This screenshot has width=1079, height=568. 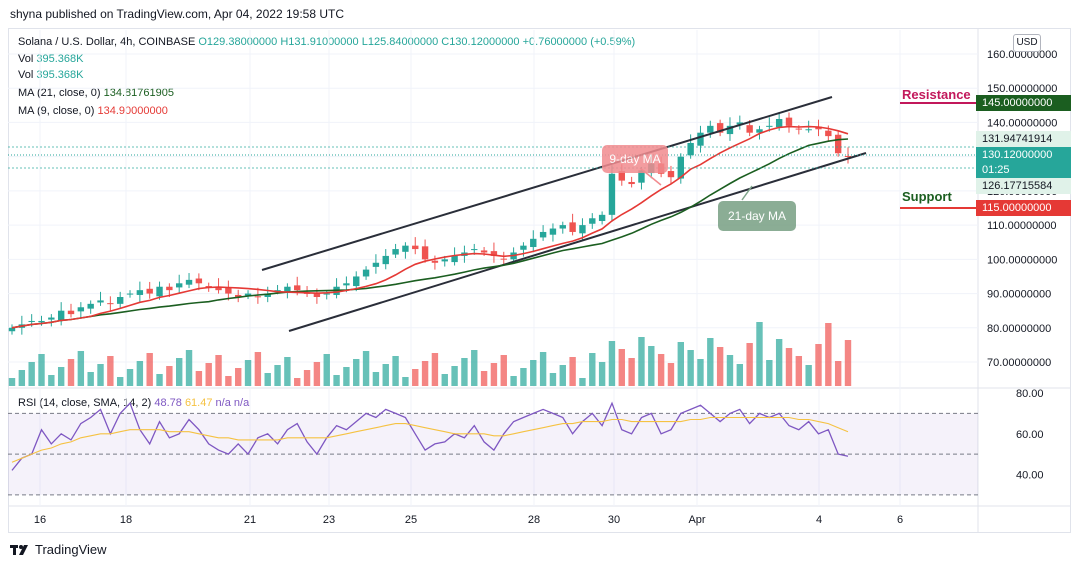 I want to click on footer-brand: TradingView, so click(x=58, y=549).